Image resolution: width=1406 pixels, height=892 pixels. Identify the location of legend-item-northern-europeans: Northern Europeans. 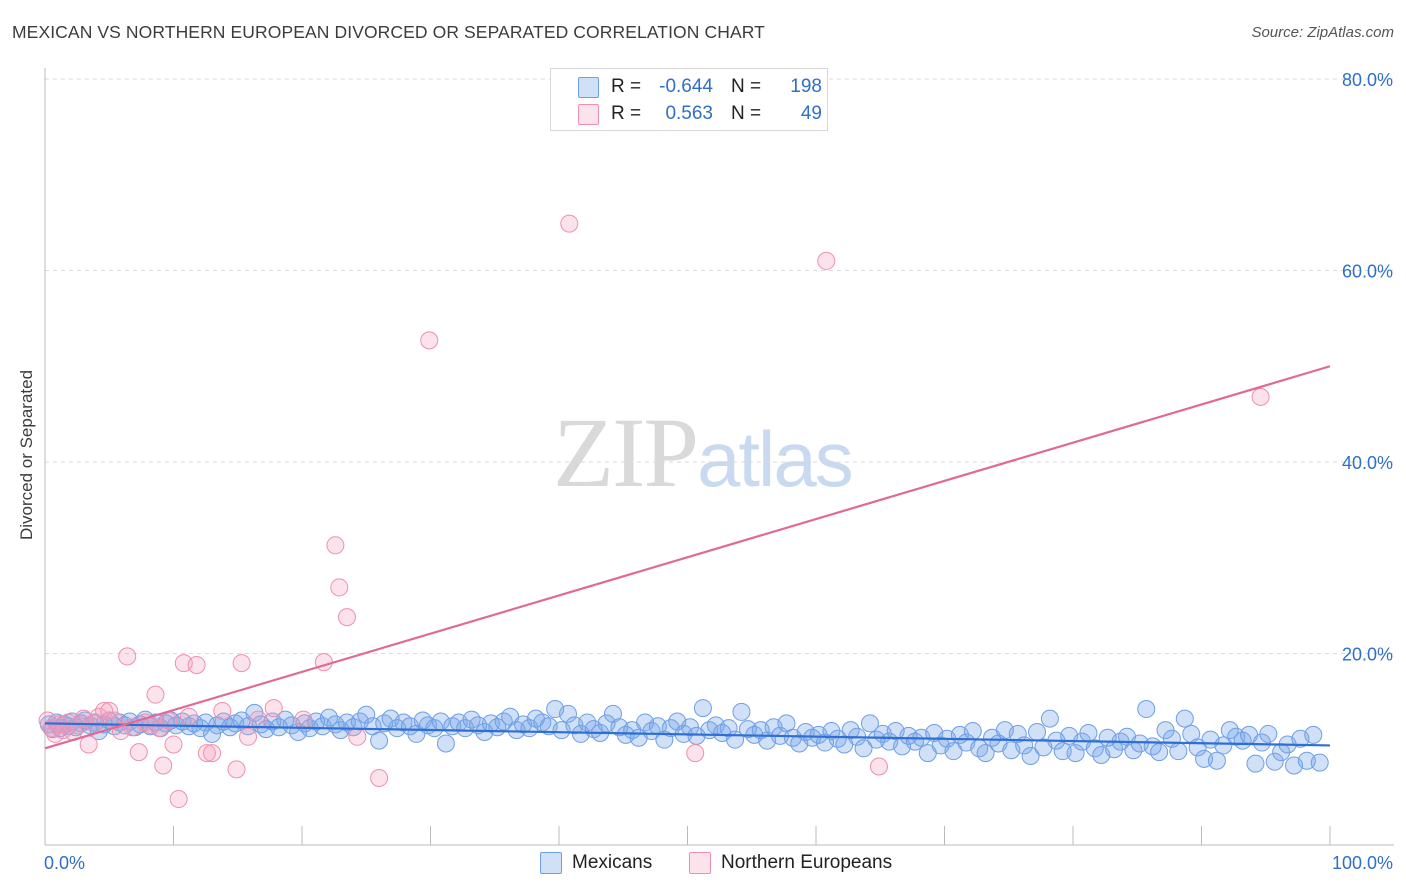
(790, 863).